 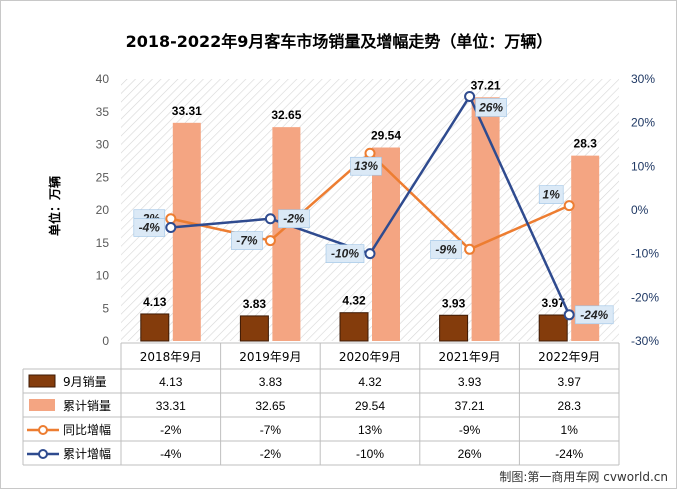 What do you see at coordinates (155, 302) in the screenshot?
I see `bar-value-label: 4.13` at bounding box center [155, 302].